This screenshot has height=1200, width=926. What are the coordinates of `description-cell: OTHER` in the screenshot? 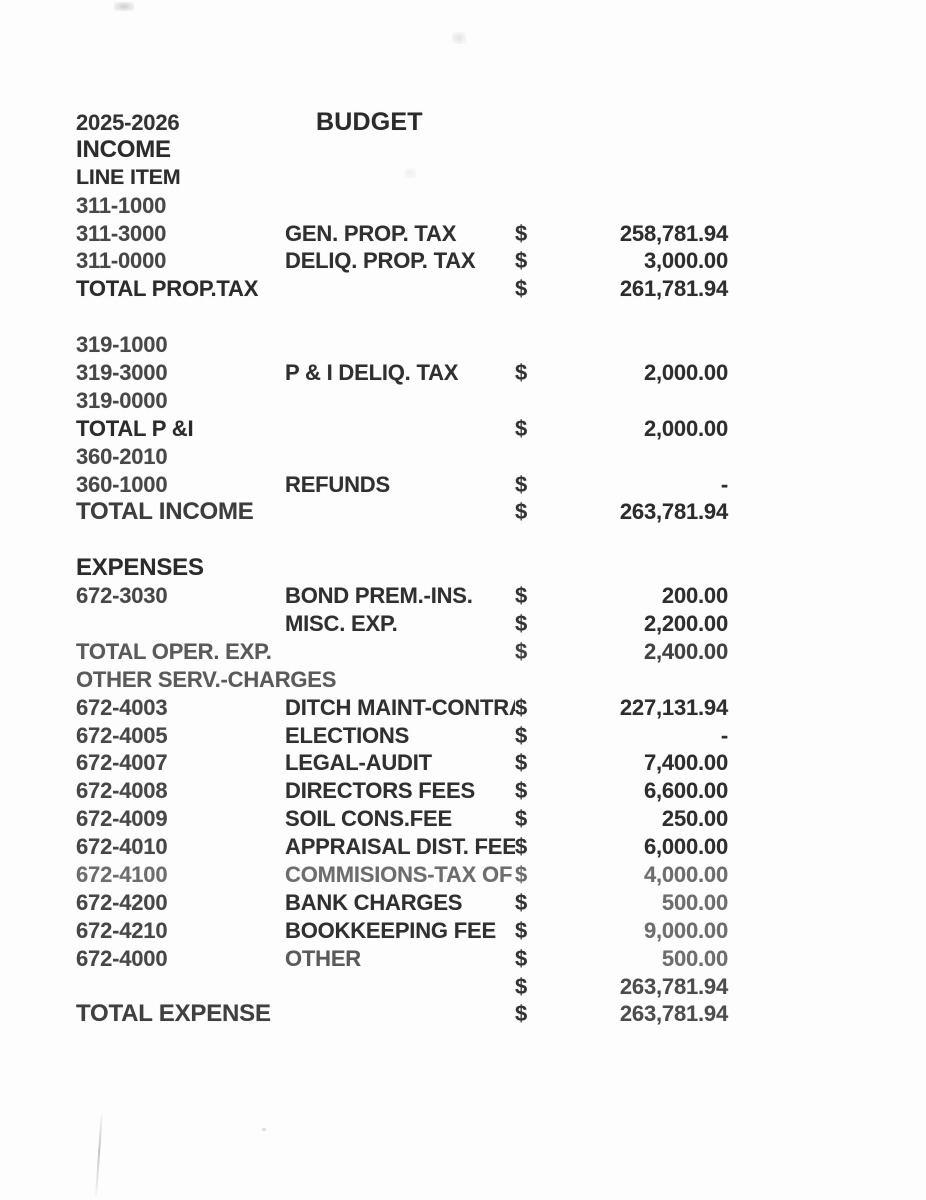 It's located at (323, 958).